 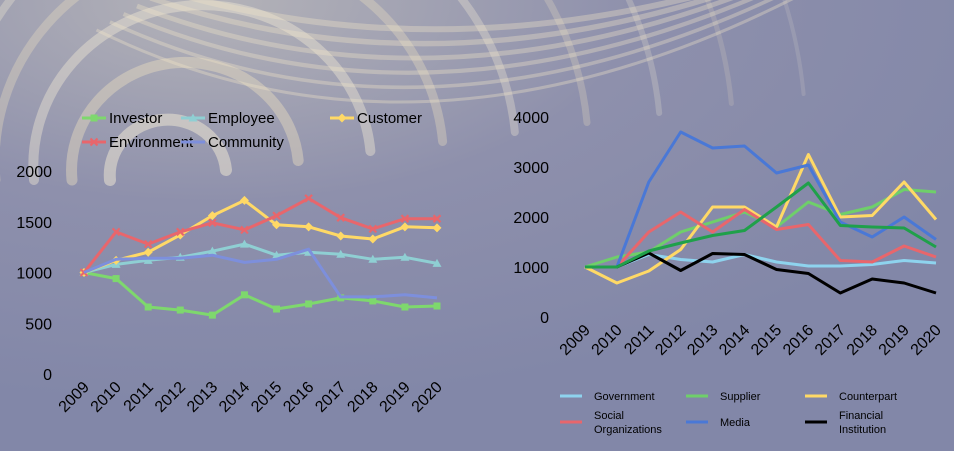 What do you see at coordinates (862, 340) in the screenshot?
I see `right-x-tick-label: 2018` at bounding box center [862, 340].